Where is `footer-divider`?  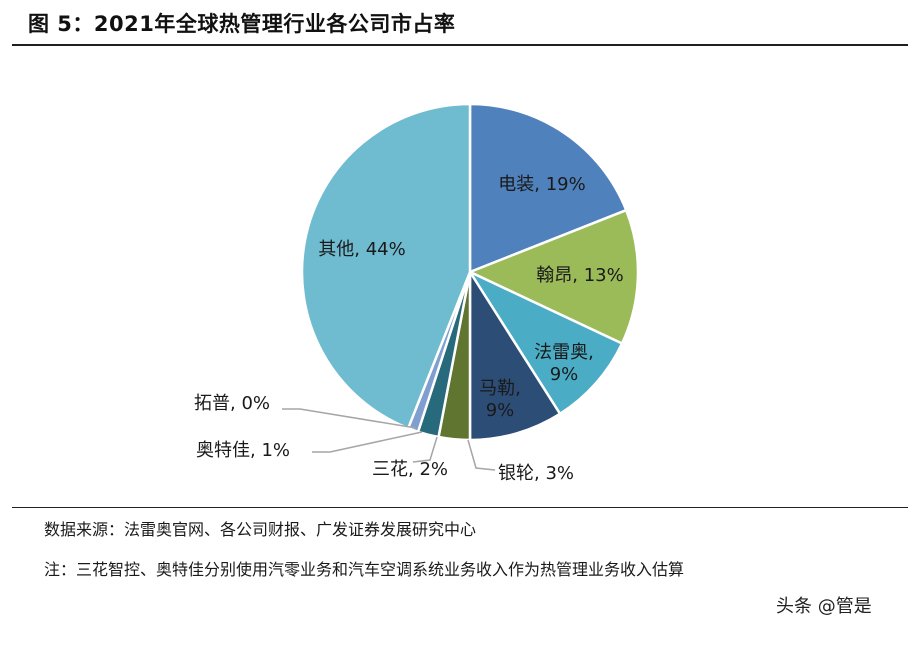 footer-divider is located at coordinates (460, 507).